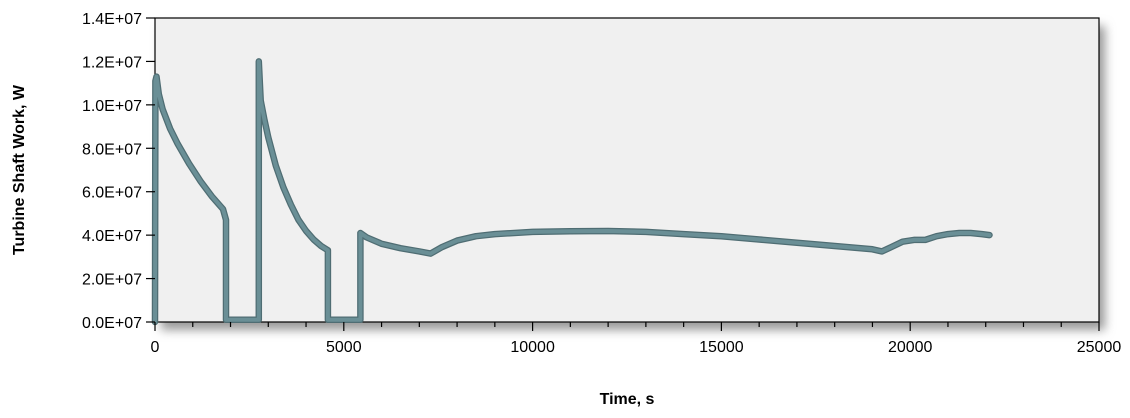  What do you see at coordinates (112, 193) in the screenshot?
I see `y-tick-label: 6.0E+07` at bounding box center [112, 193].